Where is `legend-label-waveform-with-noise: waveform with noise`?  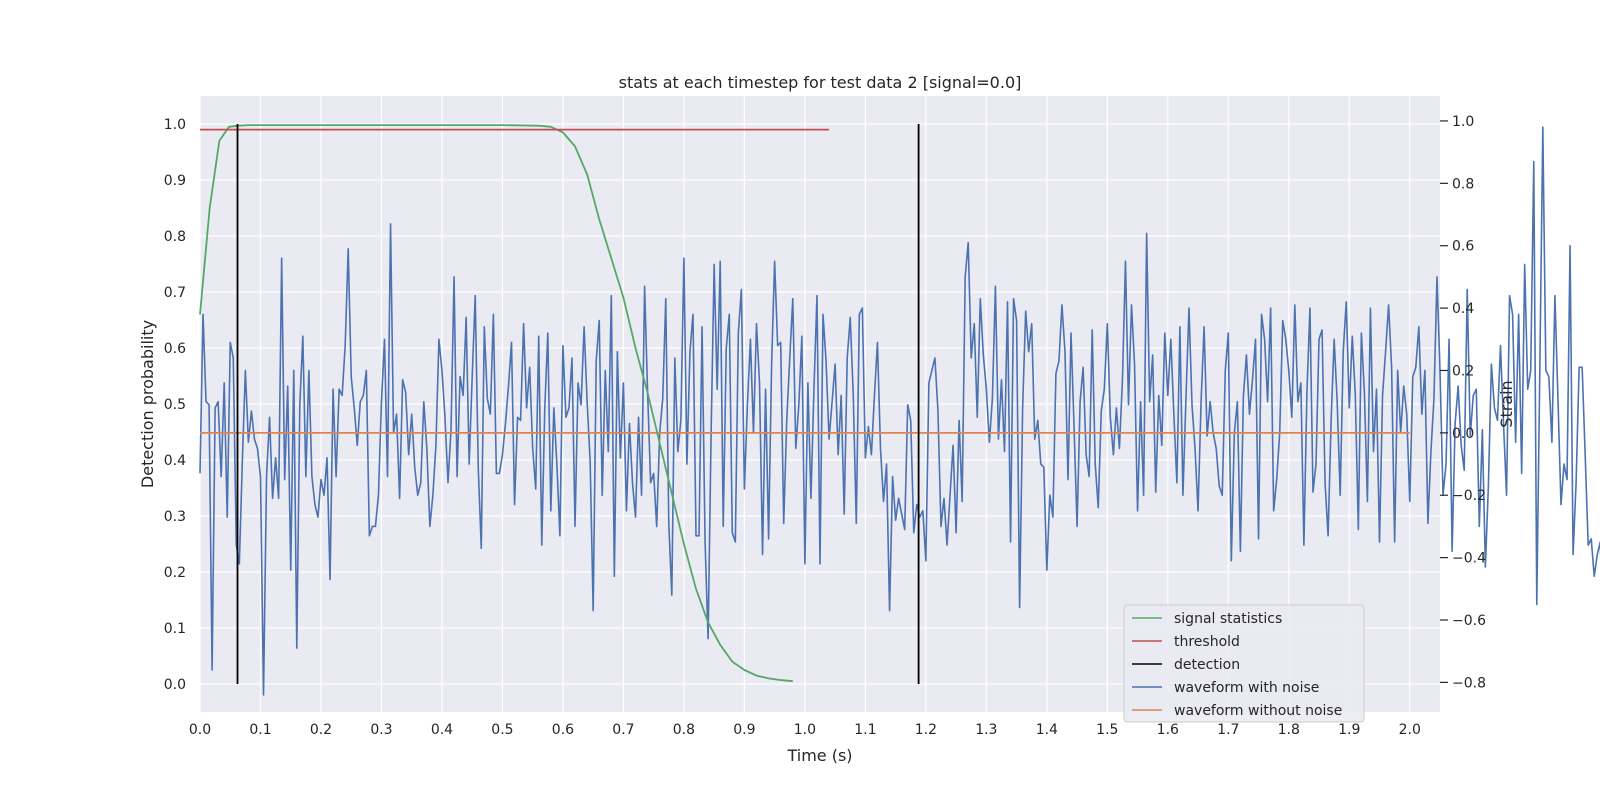
legend-label-waveform-with-noise: waveform with noise is located at coordinates (1246, 688).